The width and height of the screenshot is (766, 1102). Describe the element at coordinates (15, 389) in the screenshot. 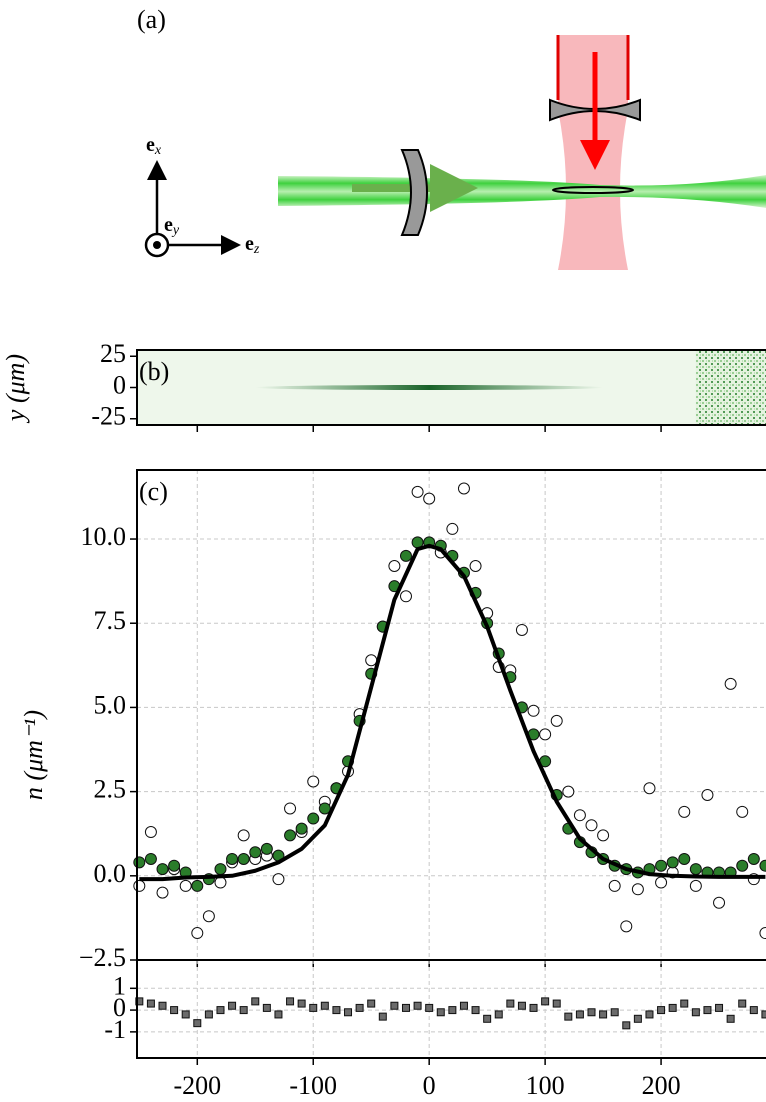

I see `y-axis-label: y (μm)` at that location.